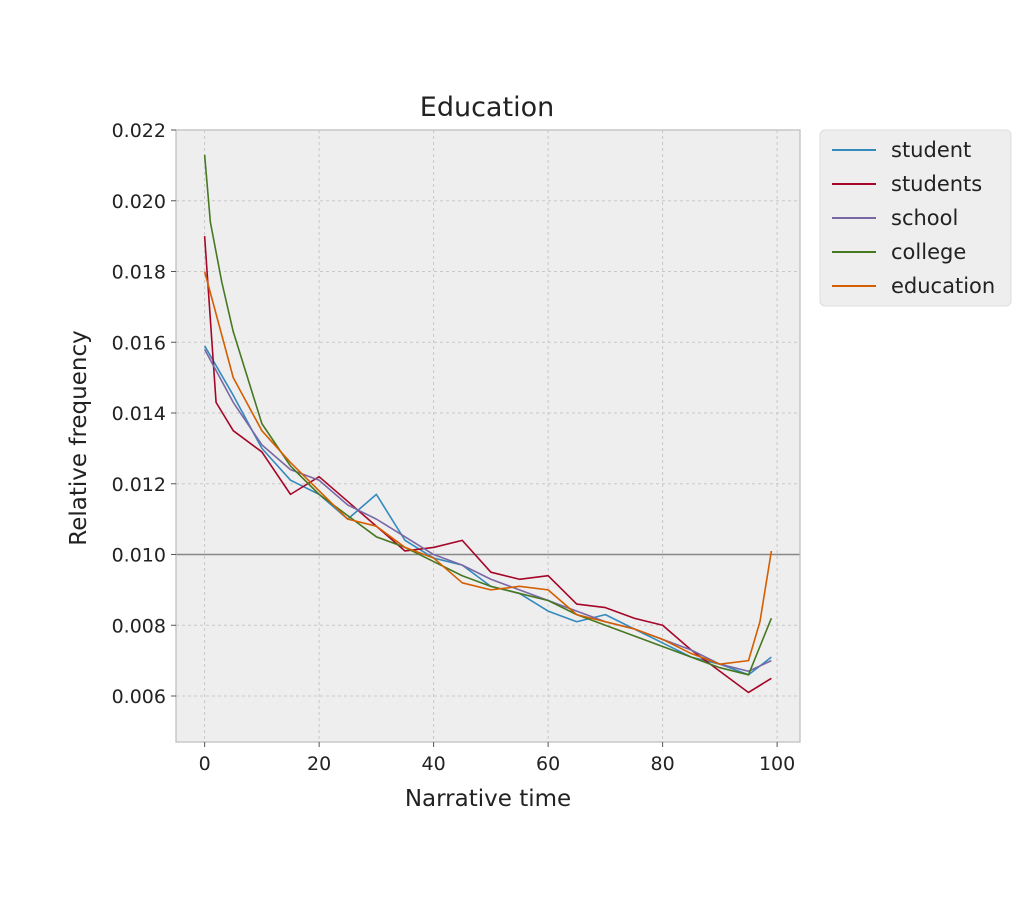 The height and width of the screenshot is (910, 1024). What do you see at coordinates (139, 273) in the screenshot?
I see `y-tick-label: 0.018` at bounding box center [139, 273].